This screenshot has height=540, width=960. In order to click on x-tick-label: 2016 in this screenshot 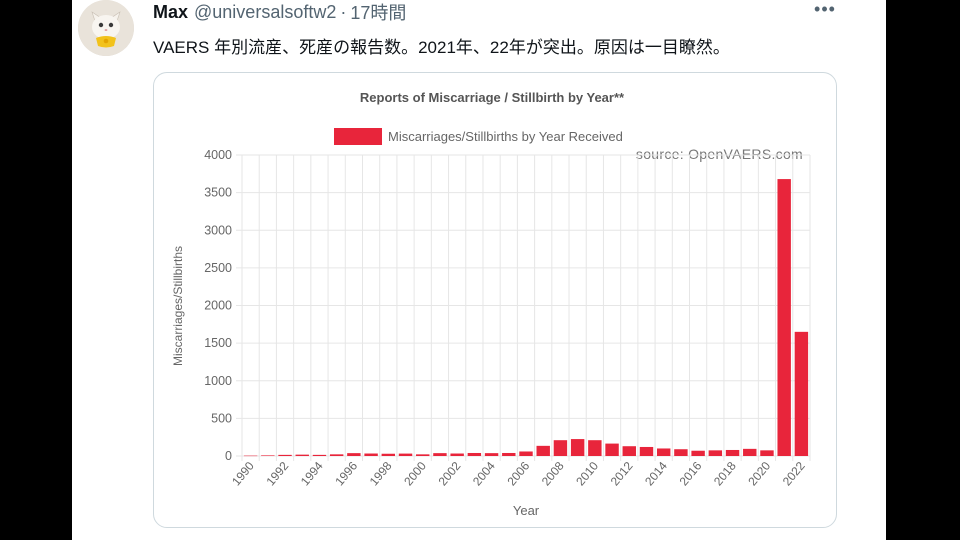, I will do `click(691, 474)`.